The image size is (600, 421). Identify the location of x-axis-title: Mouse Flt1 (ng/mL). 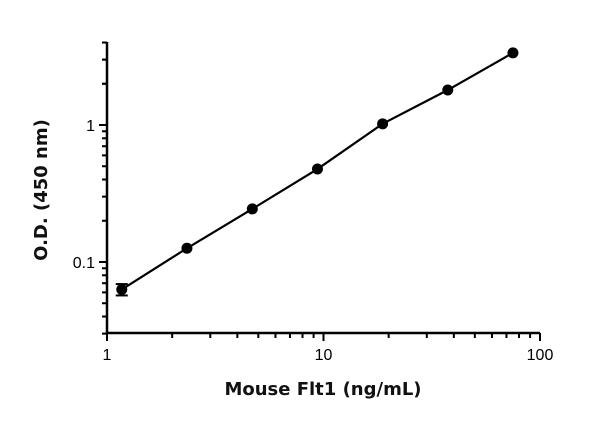
(322, 389).